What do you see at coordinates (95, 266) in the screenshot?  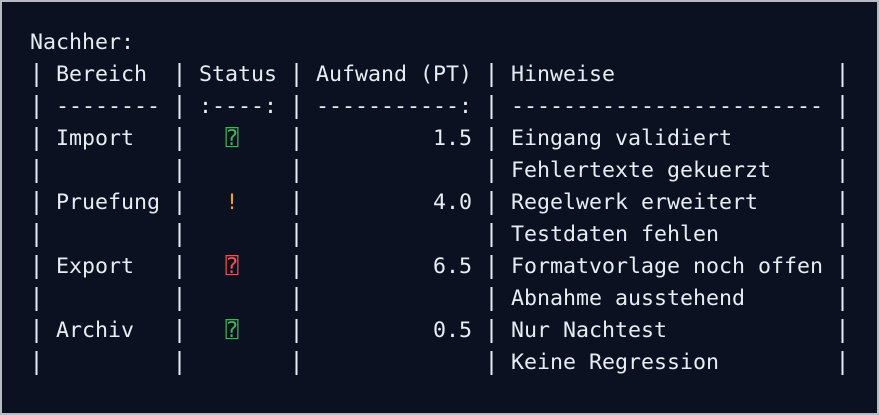 I see `area-cell: Export` at bounding box center [95, 266].